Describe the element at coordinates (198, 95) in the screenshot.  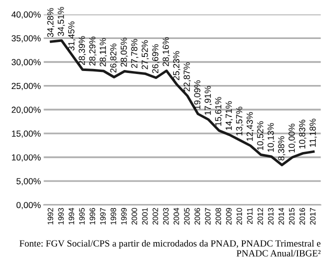
I see `data-label: 19,09%` at that location.